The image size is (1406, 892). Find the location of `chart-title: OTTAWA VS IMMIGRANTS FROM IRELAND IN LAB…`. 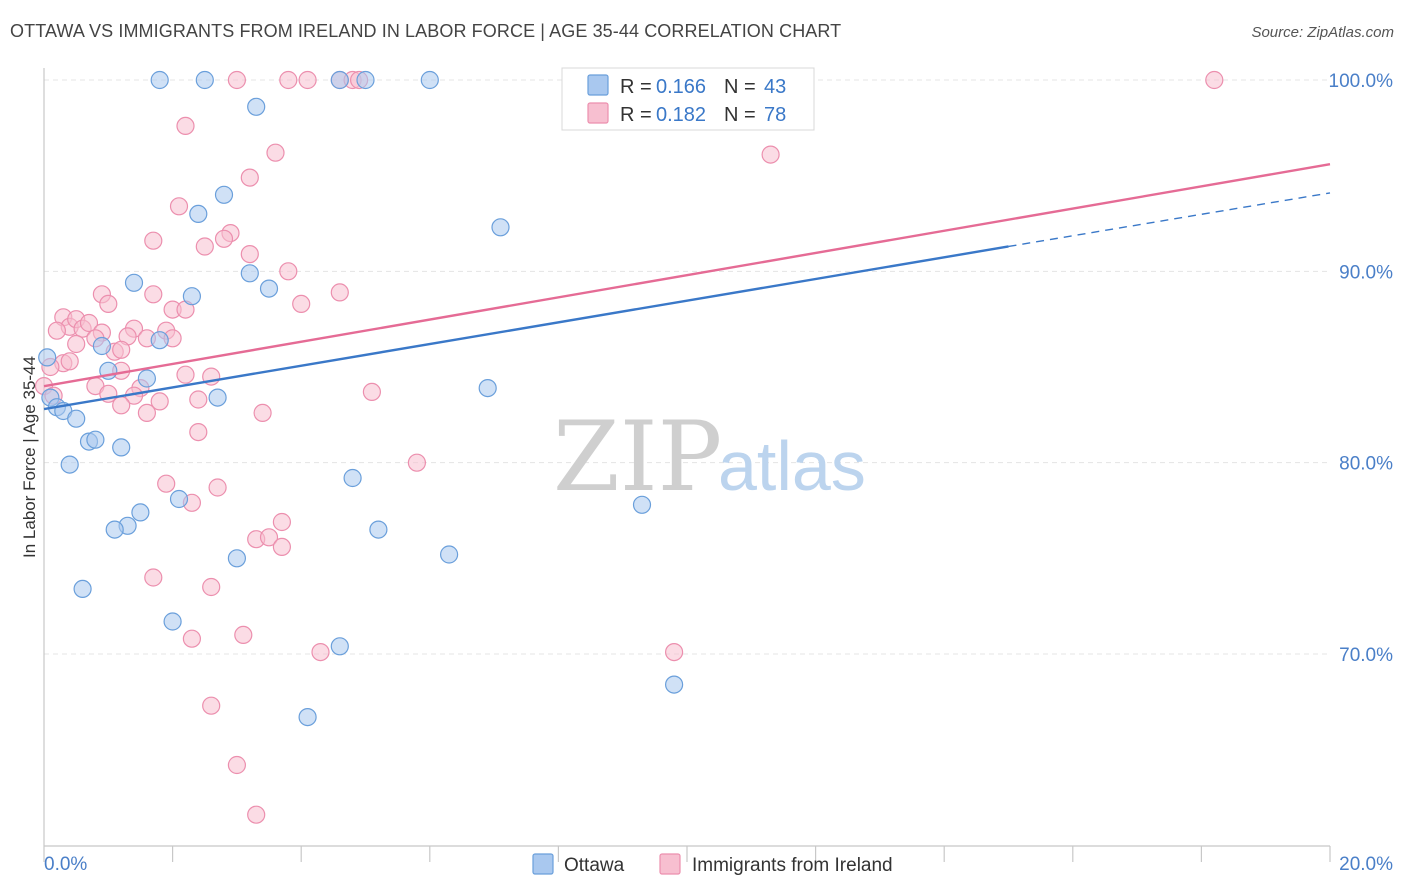

chart-title: OTTAWA VS IMMIGRANTS FROM IRELAND IN LAB… is located at coordinates (426, 31).